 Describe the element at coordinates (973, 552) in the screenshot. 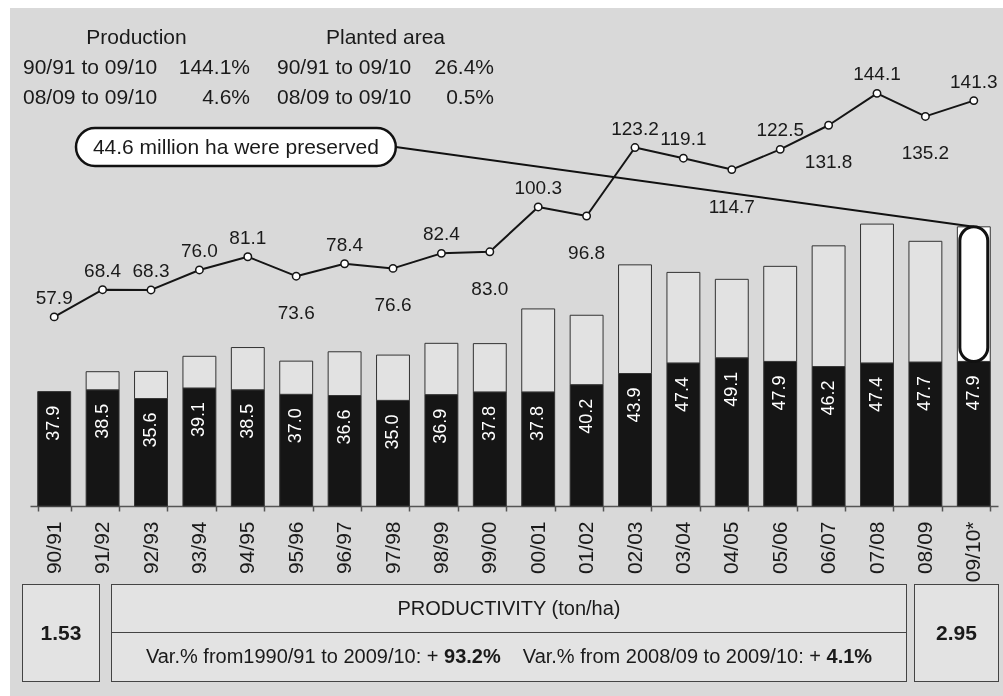

I see `x-tick-label: 09/10*` at that location.